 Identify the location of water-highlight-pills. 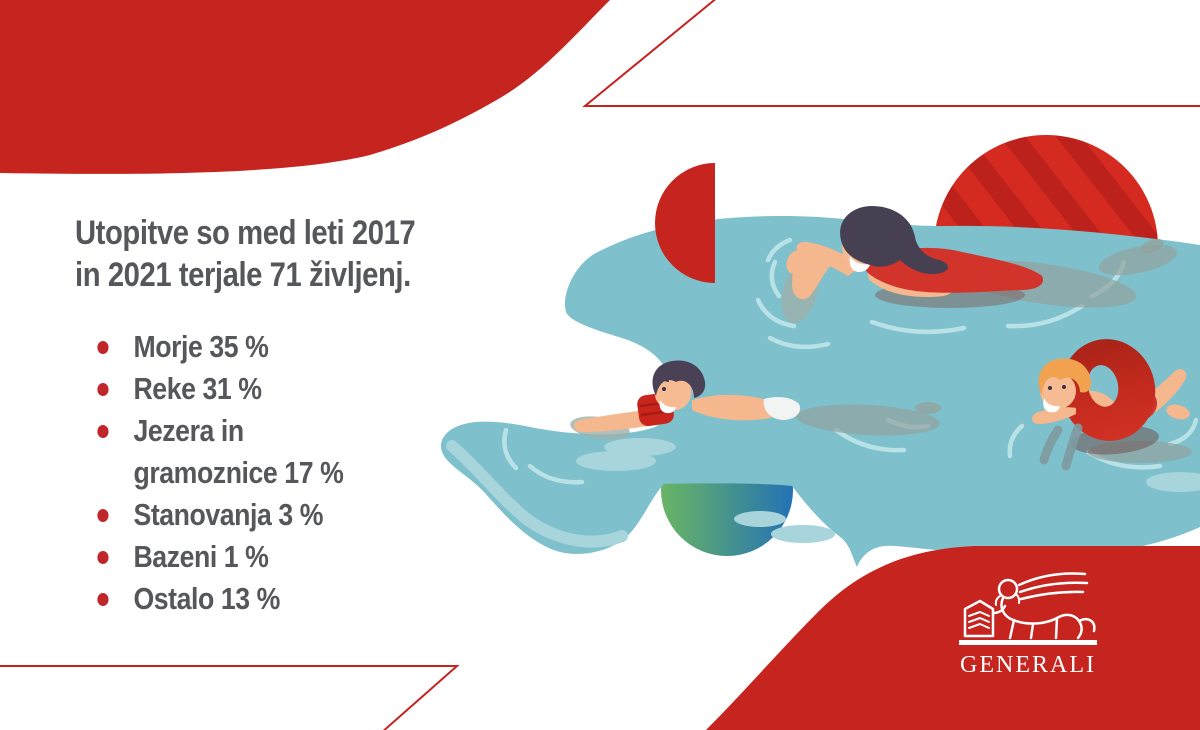
(888, 490).